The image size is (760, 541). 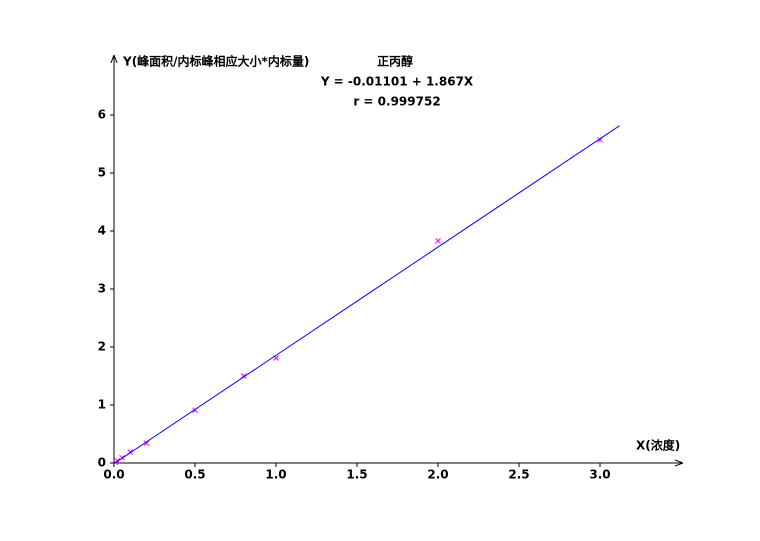 What do you see at coordinates (102, 173) in the screenshot?
I see `y-tick-label: 5` at bounding box center [102, 173].